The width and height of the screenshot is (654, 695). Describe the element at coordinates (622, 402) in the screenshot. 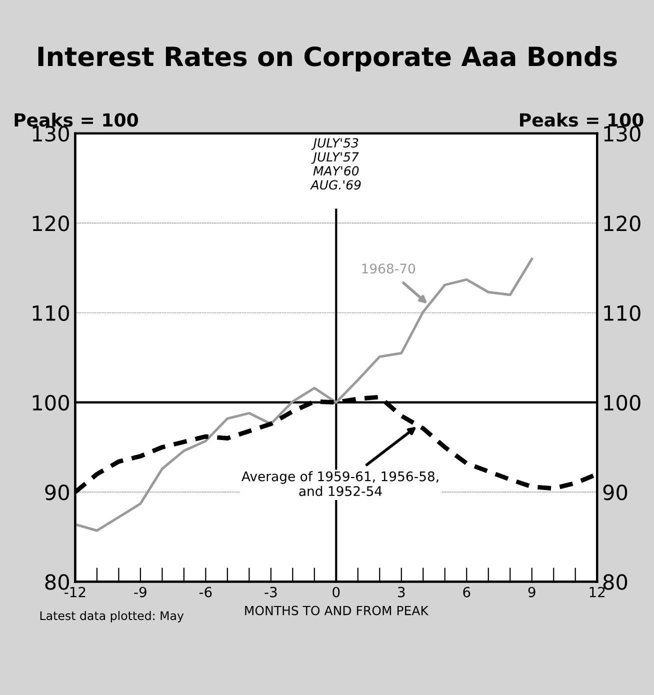

I see `y2-tick-label: 100` at that location.